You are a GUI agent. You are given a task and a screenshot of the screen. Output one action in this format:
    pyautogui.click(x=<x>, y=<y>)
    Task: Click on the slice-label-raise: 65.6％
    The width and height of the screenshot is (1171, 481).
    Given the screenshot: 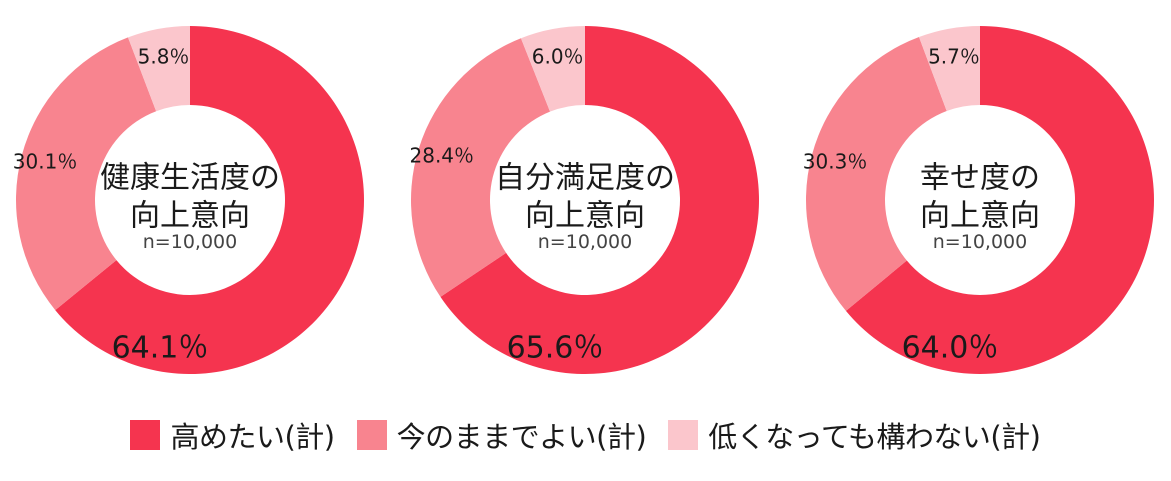 What is the action you would take?
    pyautogui.click(x=555, y=348)
    